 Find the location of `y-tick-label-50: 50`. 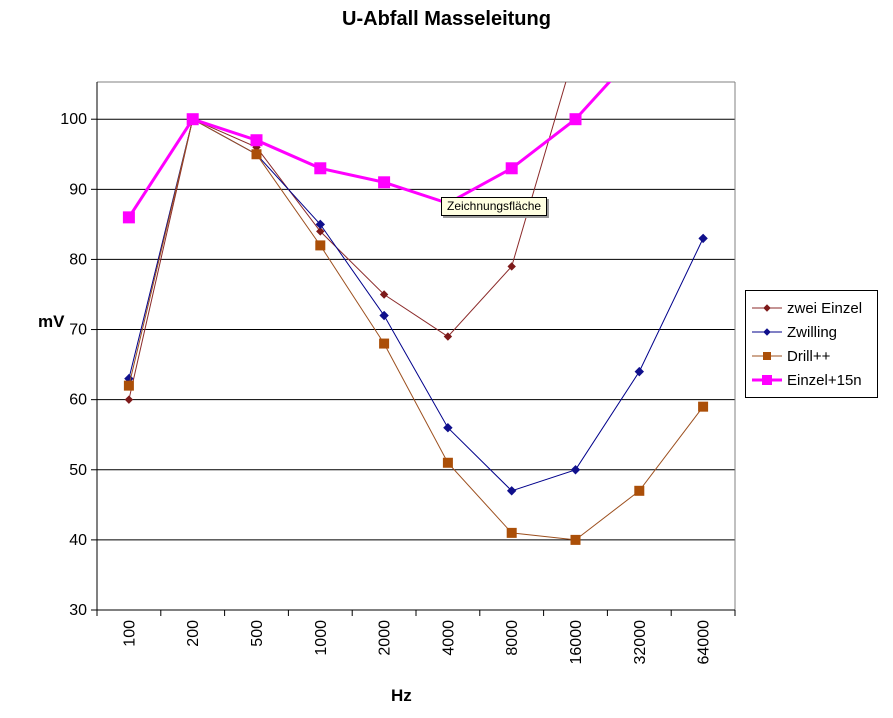

y-tick-label-50: 50 is located at coordinates (78, 470).